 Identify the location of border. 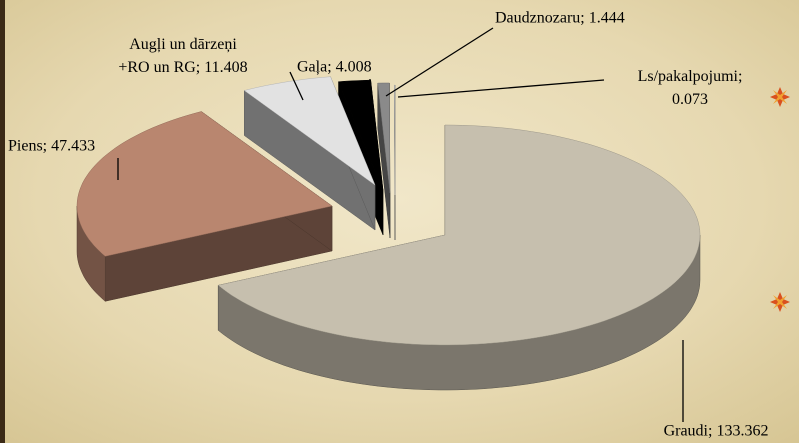
(2, 221).